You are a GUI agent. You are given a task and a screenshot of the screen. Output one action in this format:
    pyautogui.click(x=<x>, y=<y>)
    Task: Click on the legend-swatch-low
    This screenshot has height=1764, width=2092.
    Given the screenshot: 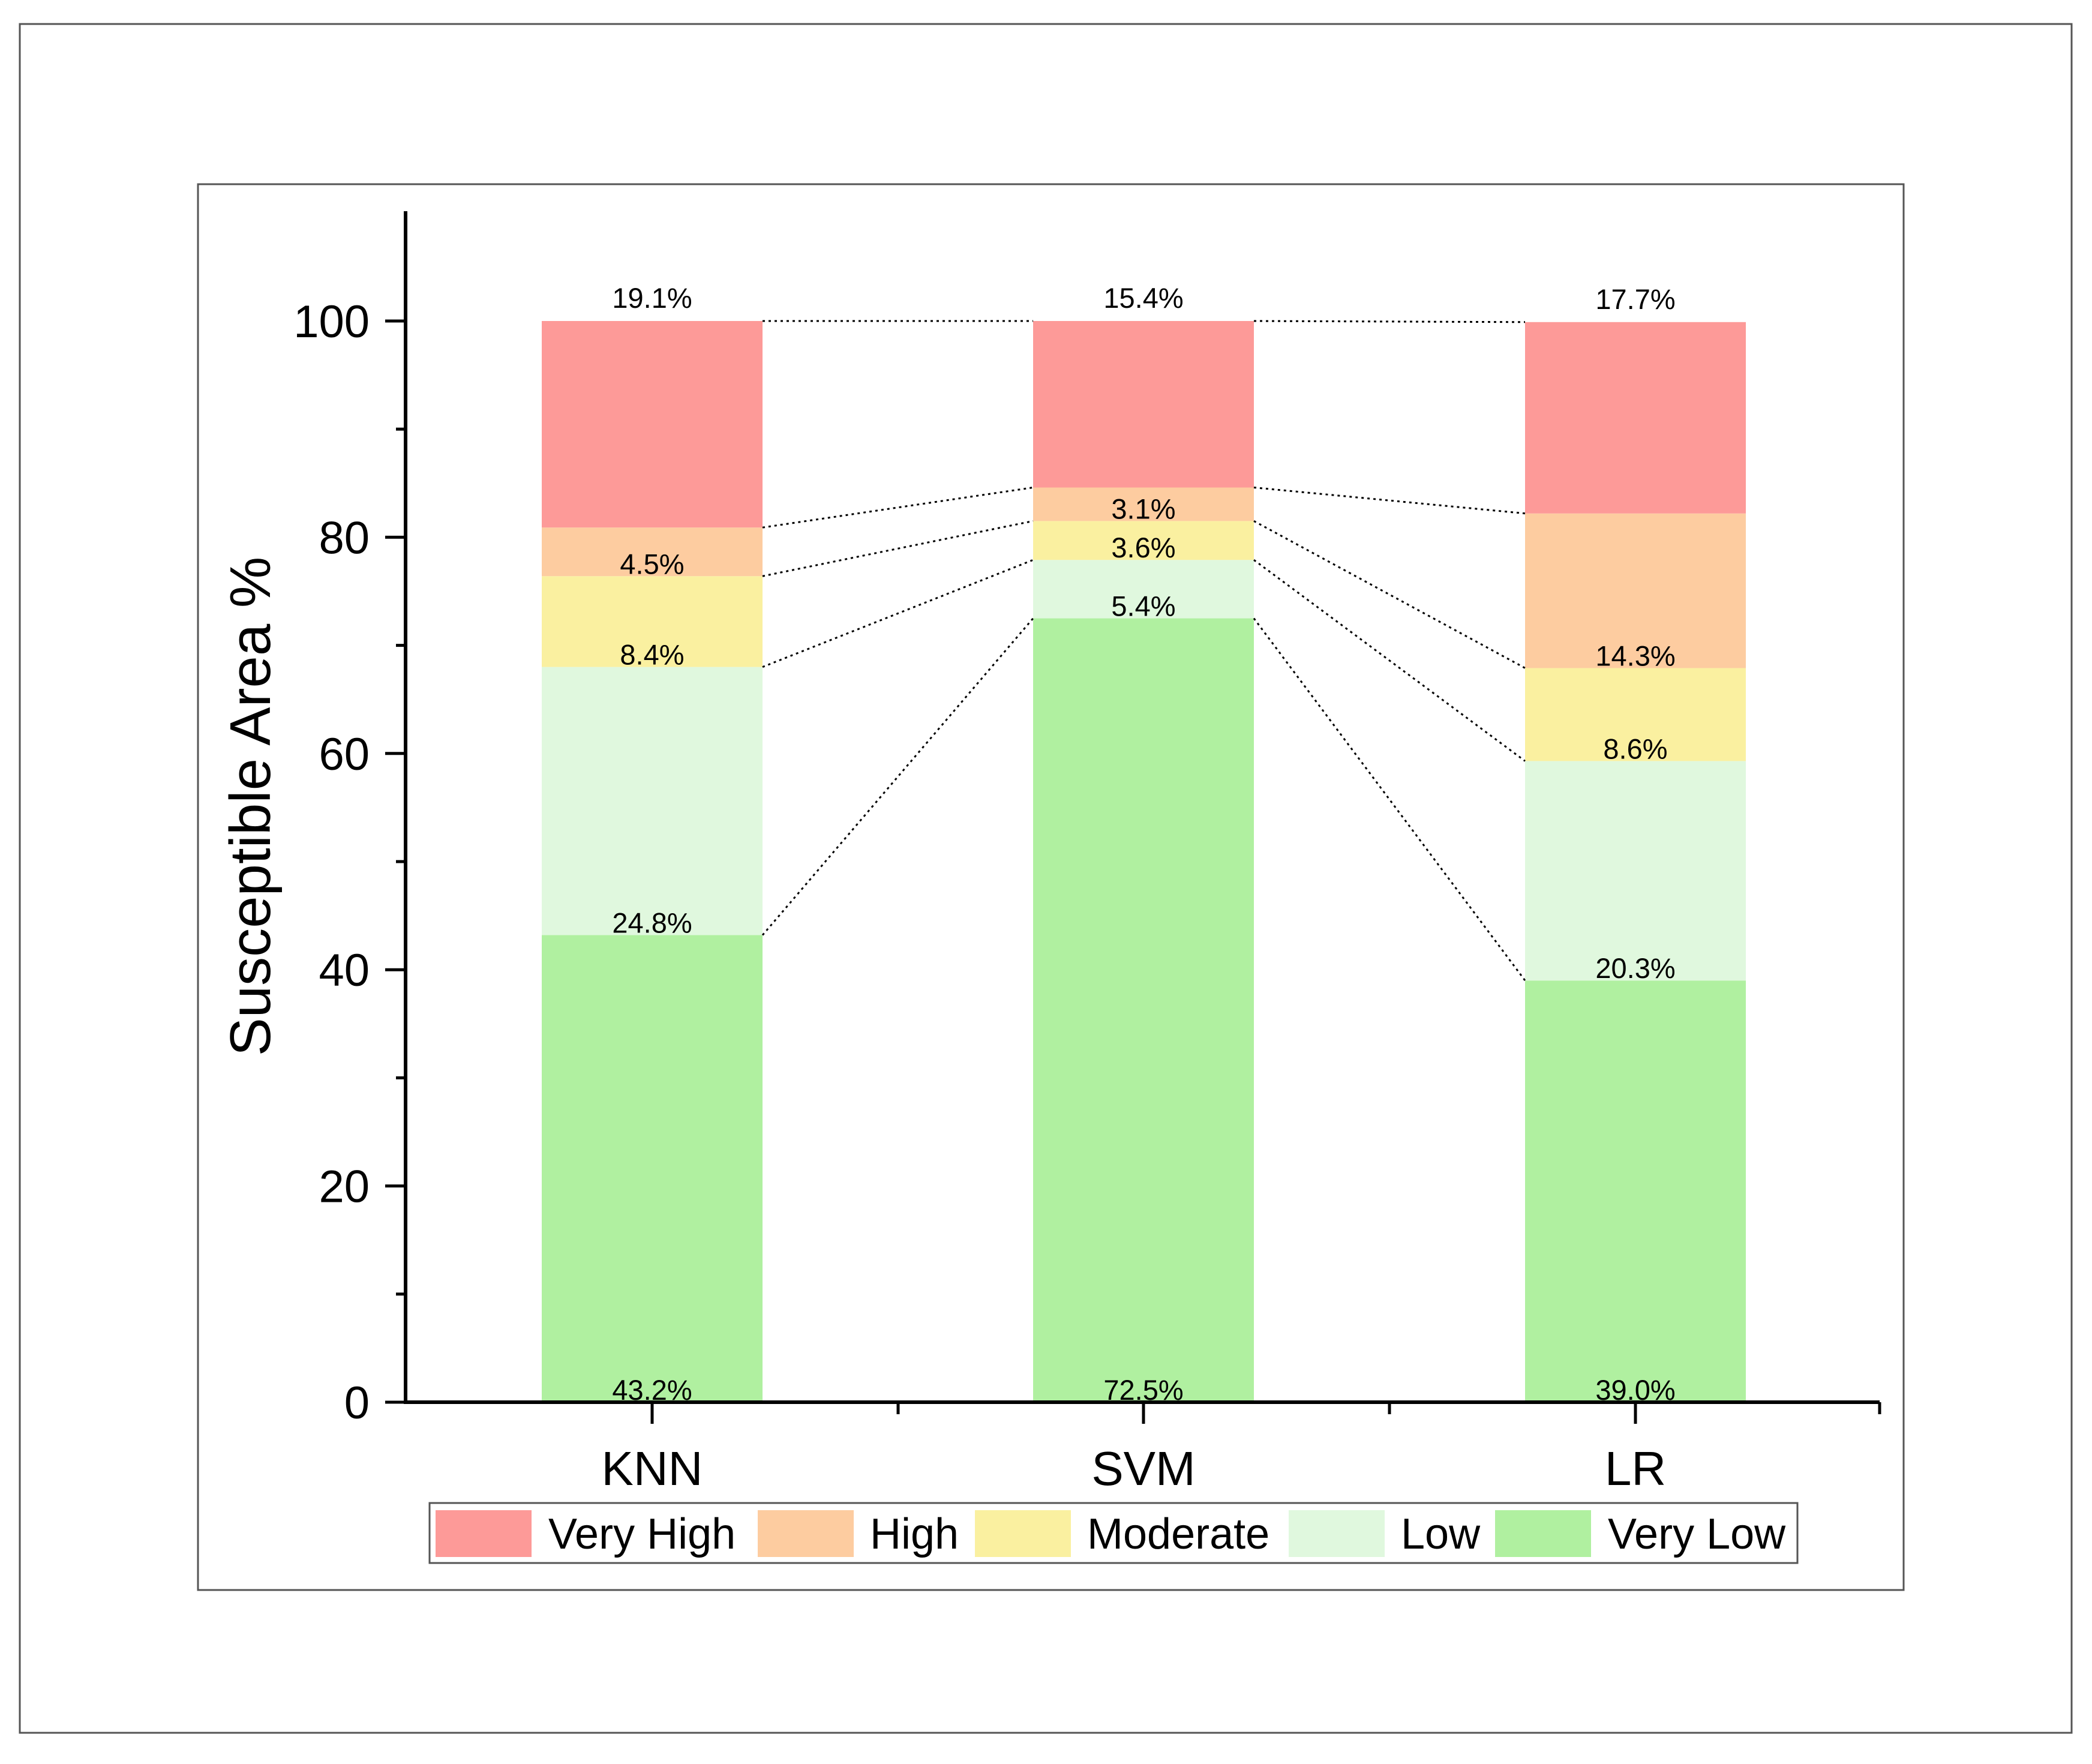 What is the action you would take?
    pyautogui.click(x=1337, y=1533)
    